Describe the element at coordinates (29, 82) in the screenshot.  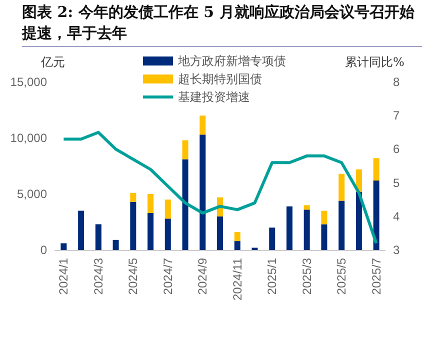
I see `y-tick-label: 15,000` at that location.